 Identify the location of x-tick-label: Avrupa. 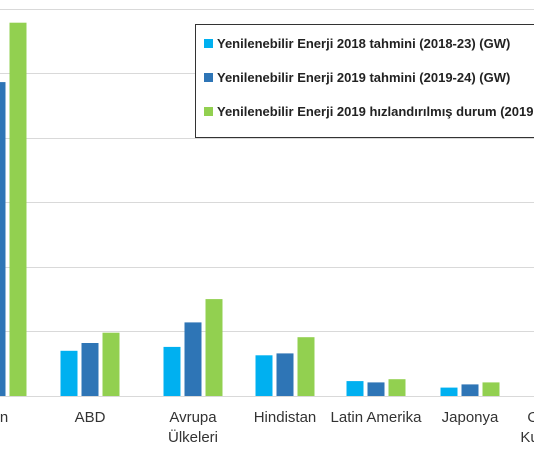
(193, 417).